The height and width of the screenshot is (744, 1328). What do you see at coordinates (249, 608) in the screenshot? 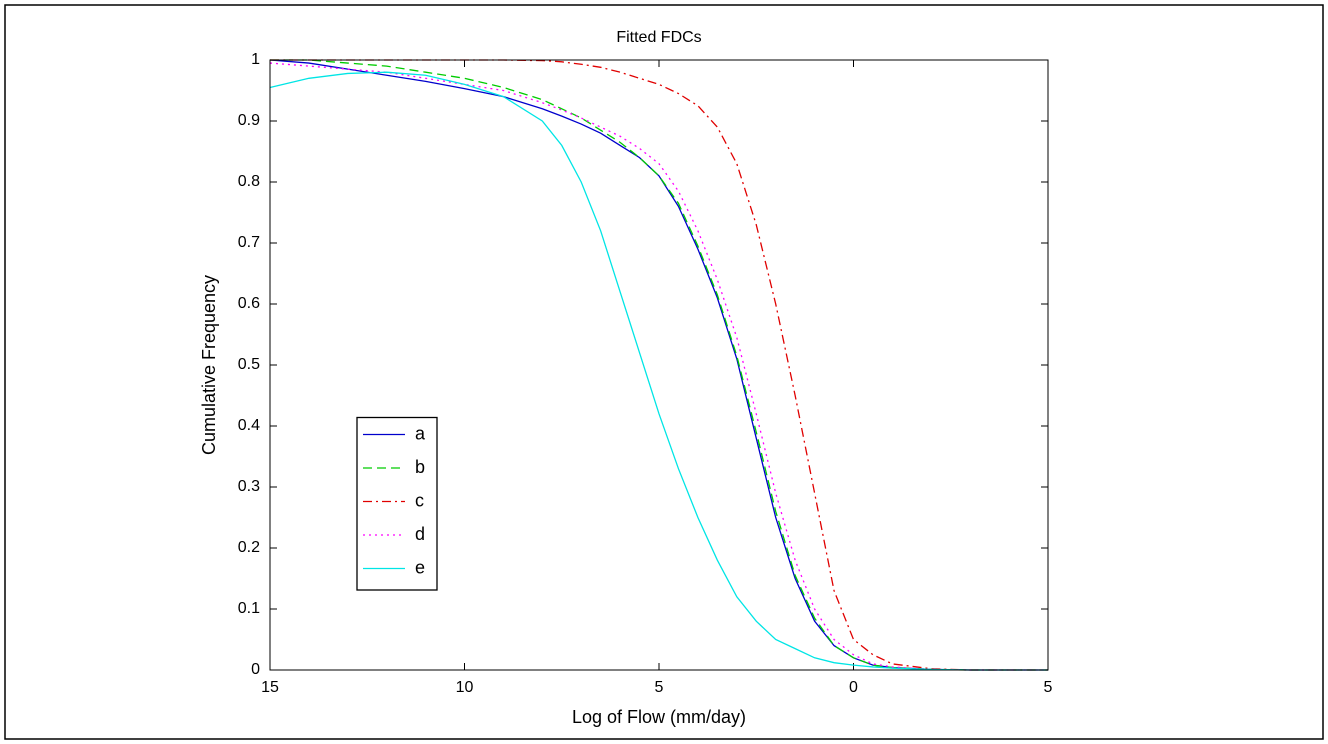
I see `y-tick-label: 0.1` at bounding box center [249, 608].